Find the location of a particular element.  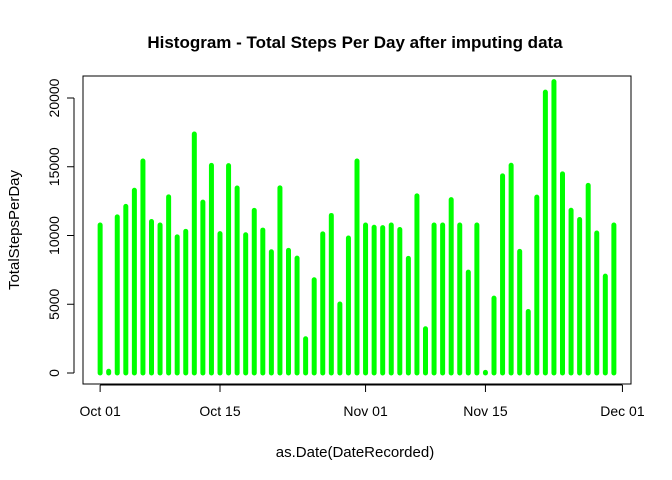

y-axis: 0 5000 10000 15000 20000 is located at coordinates (60, 227).